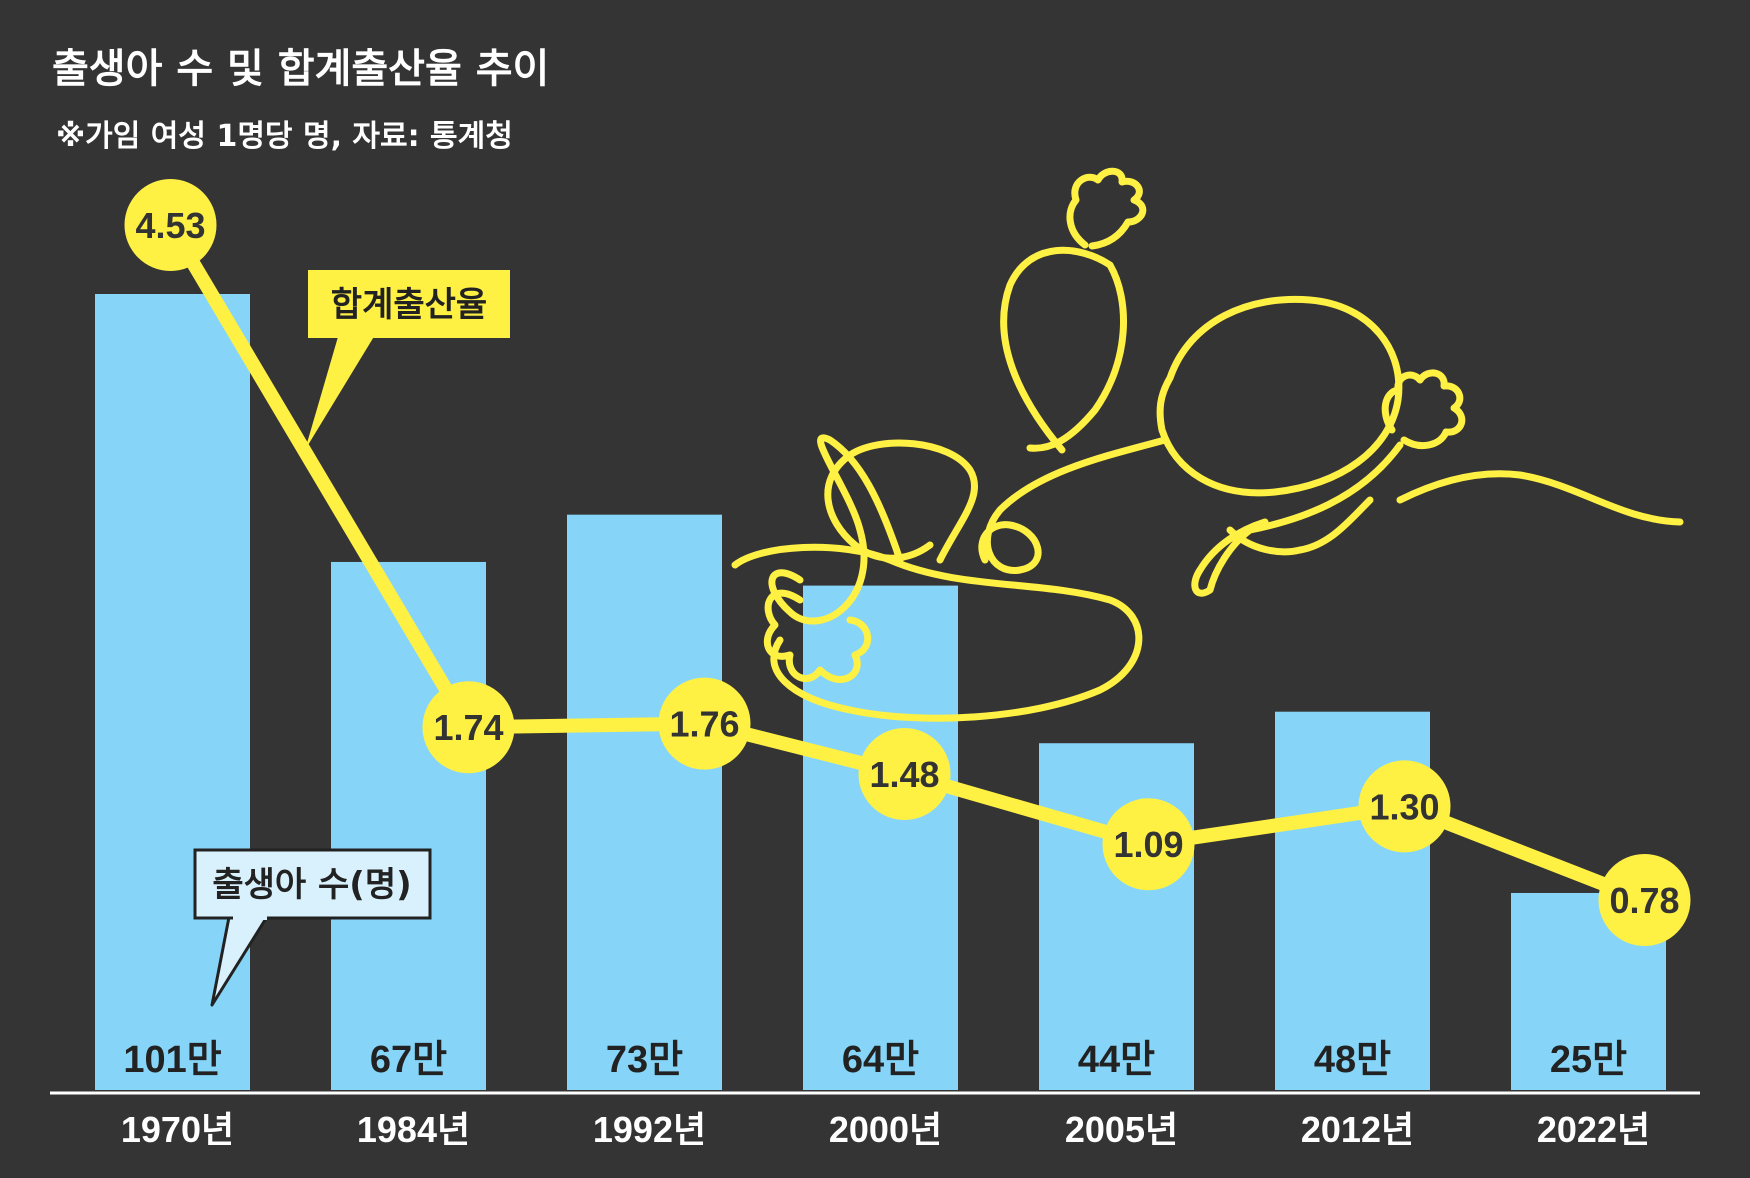 Image resolution: width=1750 pixels, height=1178 pixels. What do you see at coordinates (1116, 1060) in the screenshot?
I see `bar-value-label: 44만` at bounding box center [1116, 1060].